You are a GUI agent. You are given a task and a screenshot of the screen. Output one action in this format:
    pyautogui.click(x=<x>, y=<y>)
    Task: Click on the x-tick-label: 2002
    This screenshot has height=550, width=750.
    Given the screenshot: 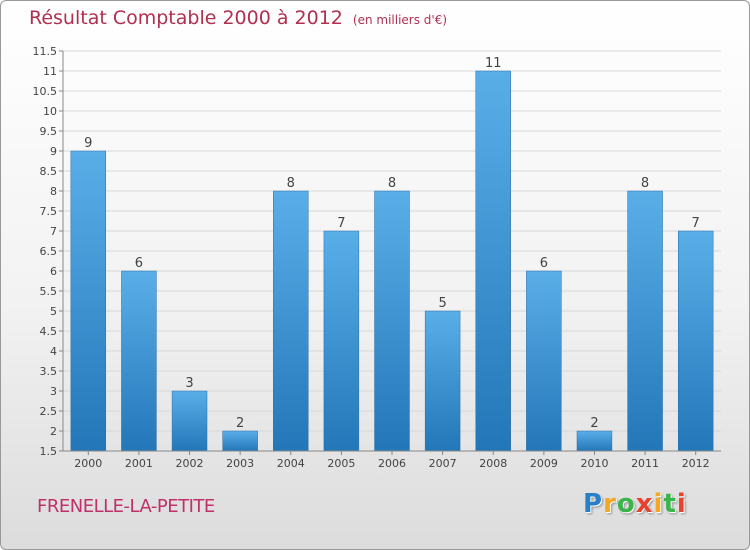 What is the action you would take?
    pyautogui.click(x=190, y=463)
    